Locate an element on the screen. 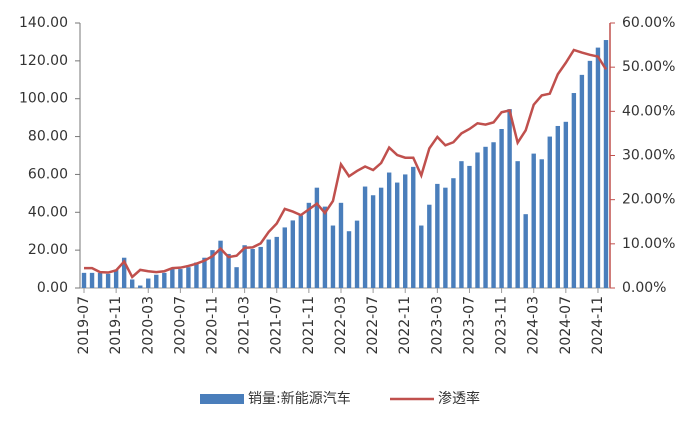 This screenshot has height=434, width=695. y2-tick-label: 60.00% is located at coordinates (648, 23).